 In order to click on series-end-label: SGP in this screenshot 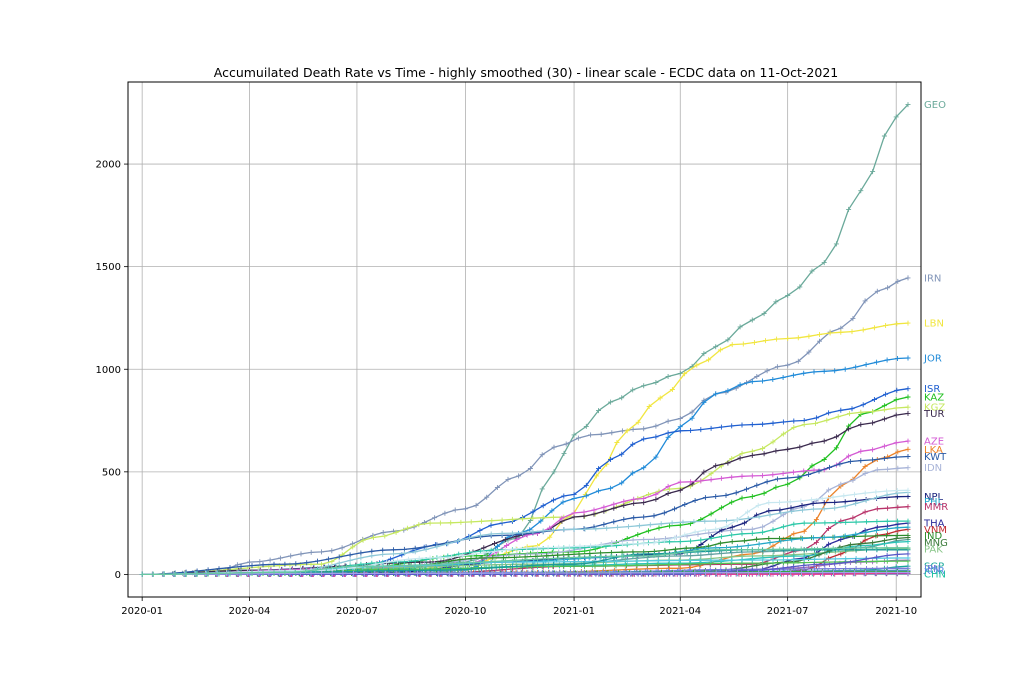, I will do `click(934, 567)`.